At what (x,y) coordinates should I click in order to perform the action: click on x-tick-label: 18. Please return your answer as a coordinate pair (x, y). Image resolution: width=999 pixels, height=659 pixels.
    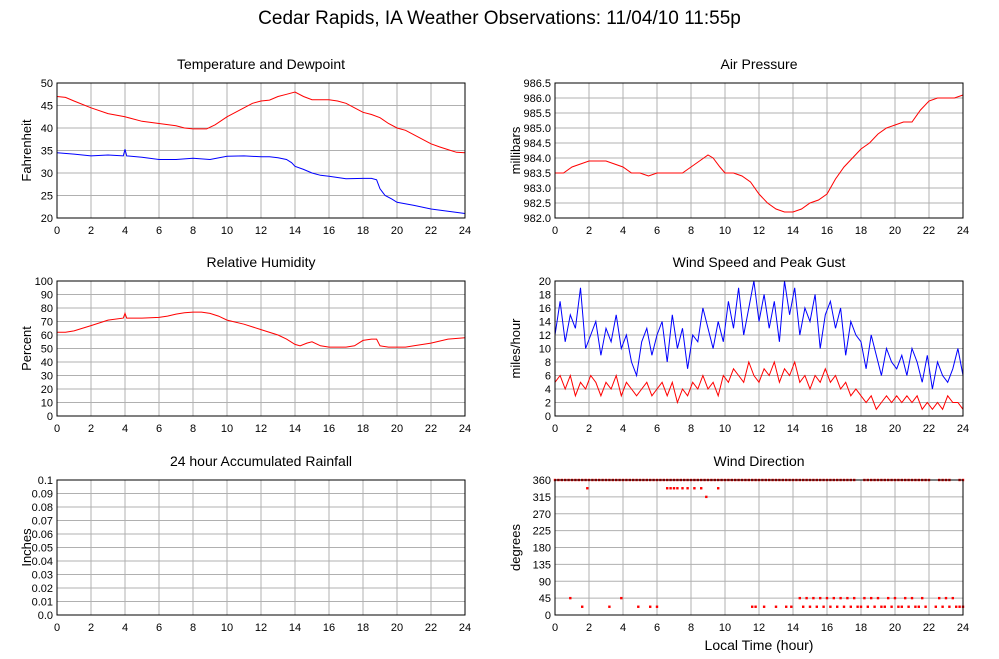
    Looking at the image, I should click on (861, 628).